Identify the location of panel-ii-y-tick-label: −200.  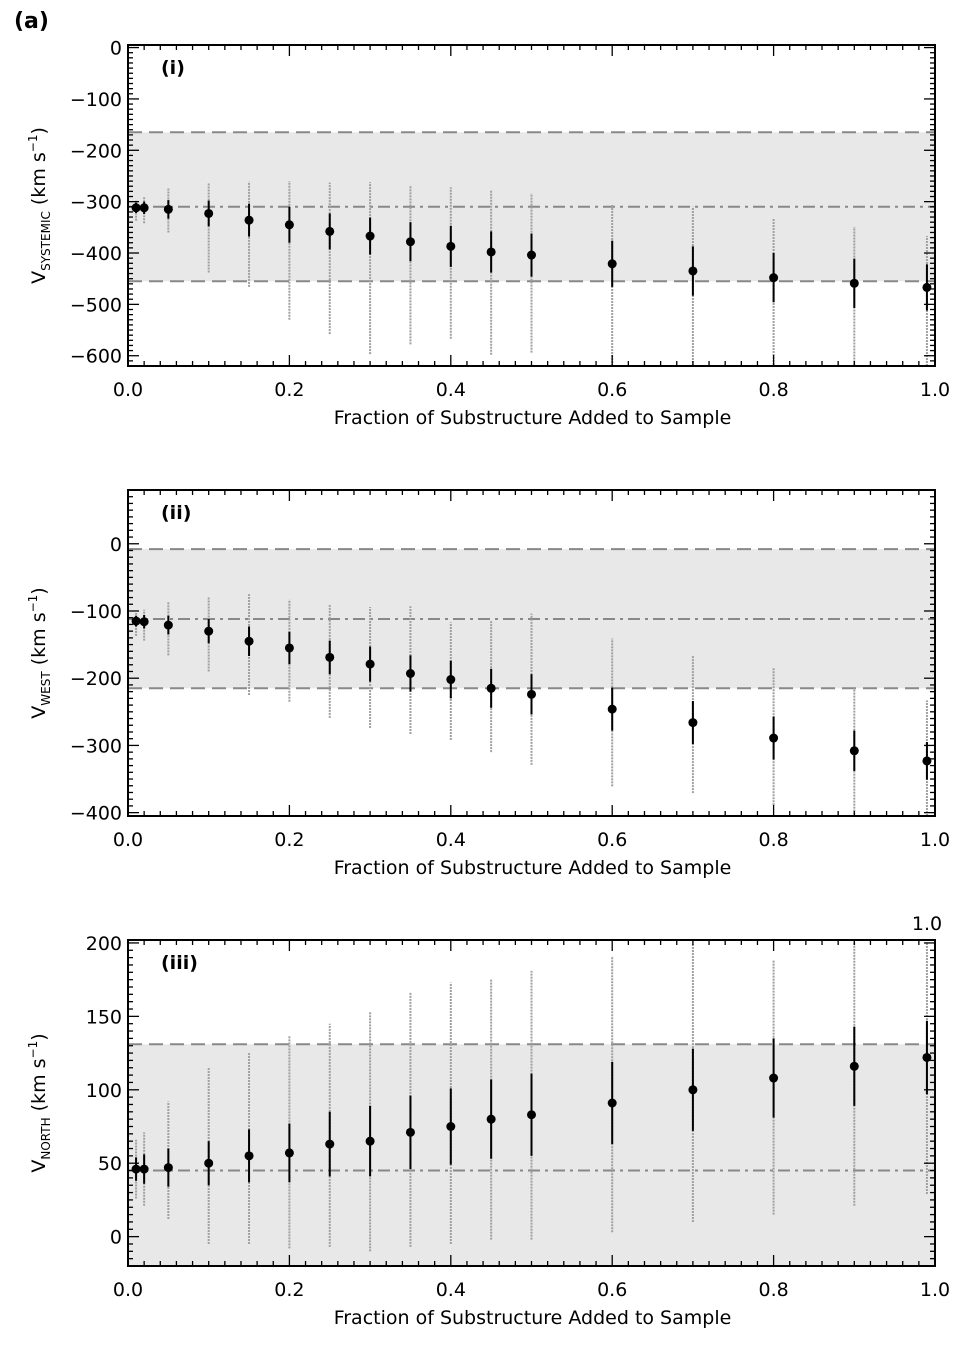
(96, 679).